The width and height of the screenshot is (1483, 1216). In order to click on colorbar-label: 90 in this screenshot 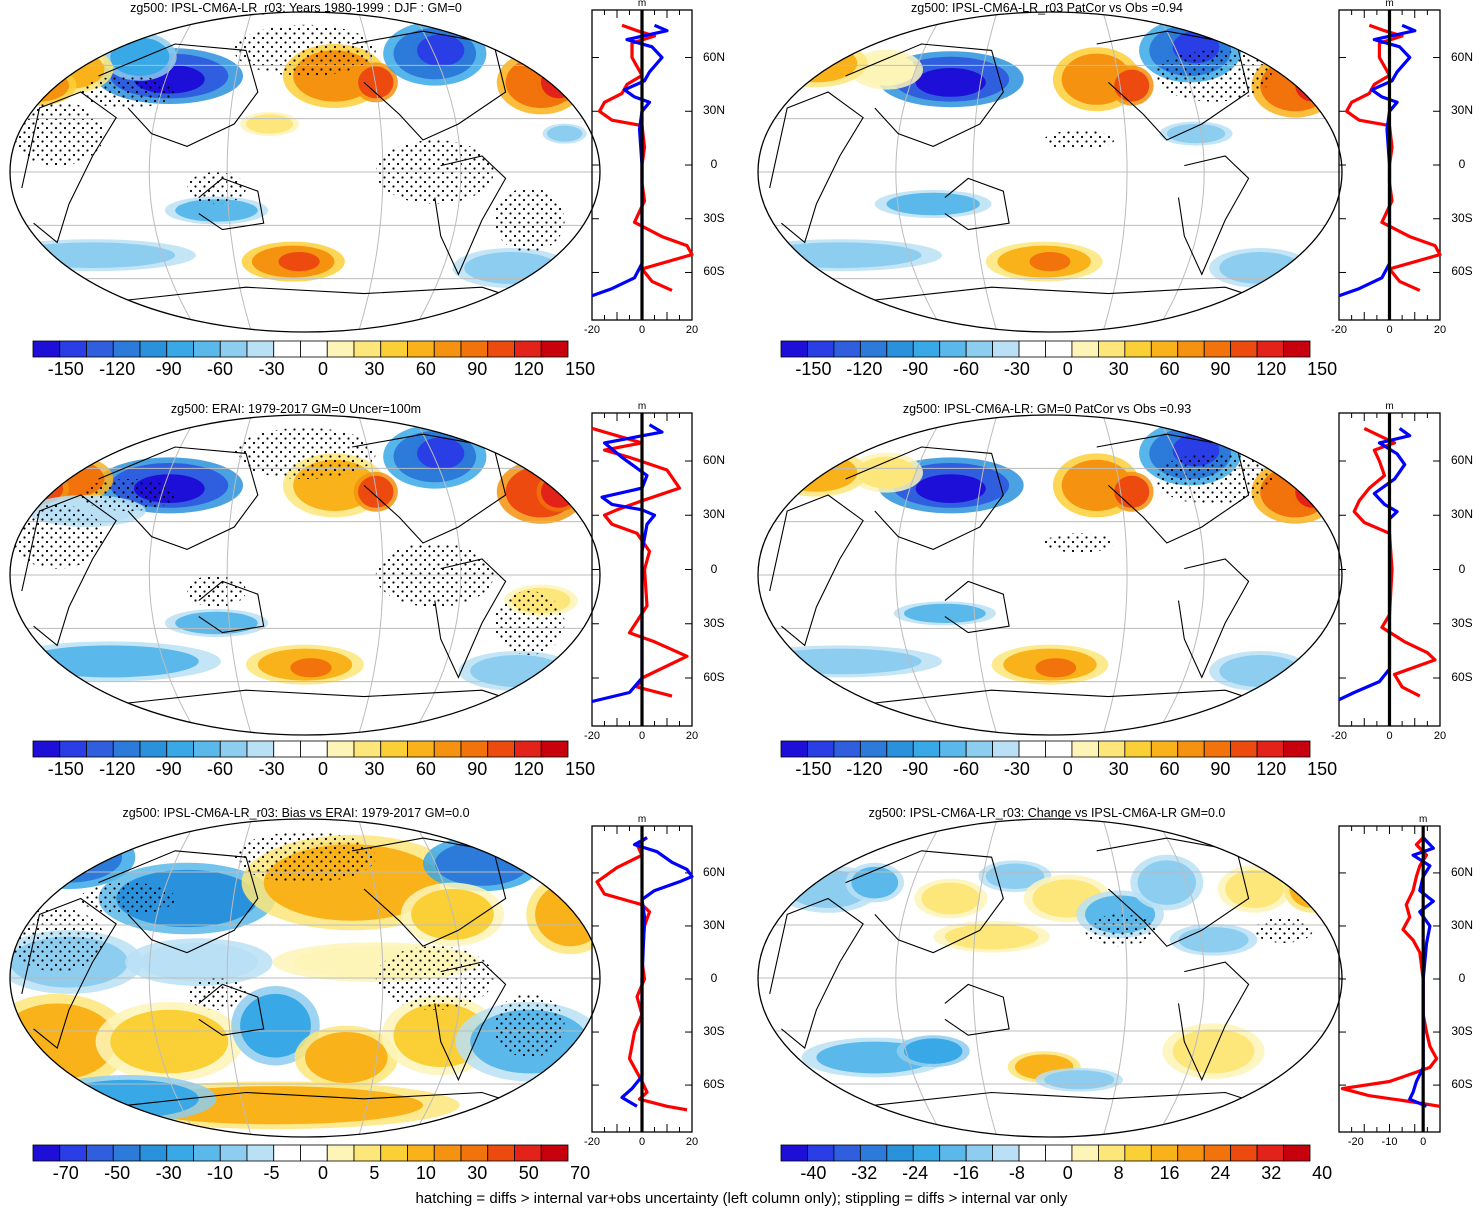, I will do `click(477, 369)`.